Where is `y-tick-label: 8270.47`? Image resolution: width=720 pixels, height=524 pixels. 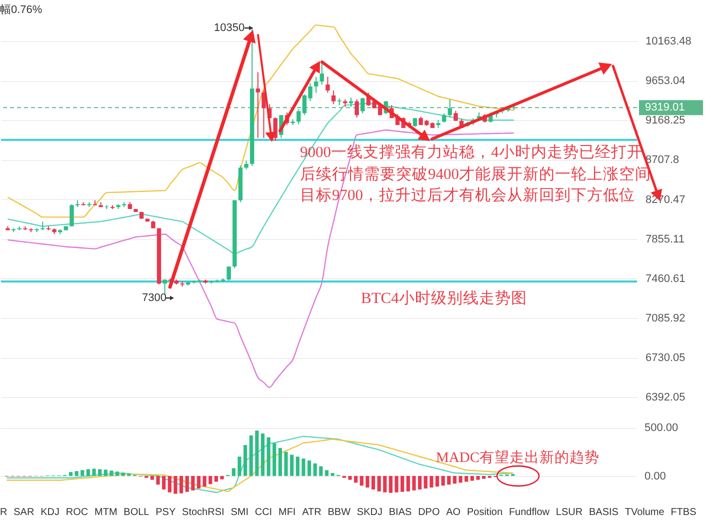 y-tick-label: 8270.47 is located at coordinates (666, 200).